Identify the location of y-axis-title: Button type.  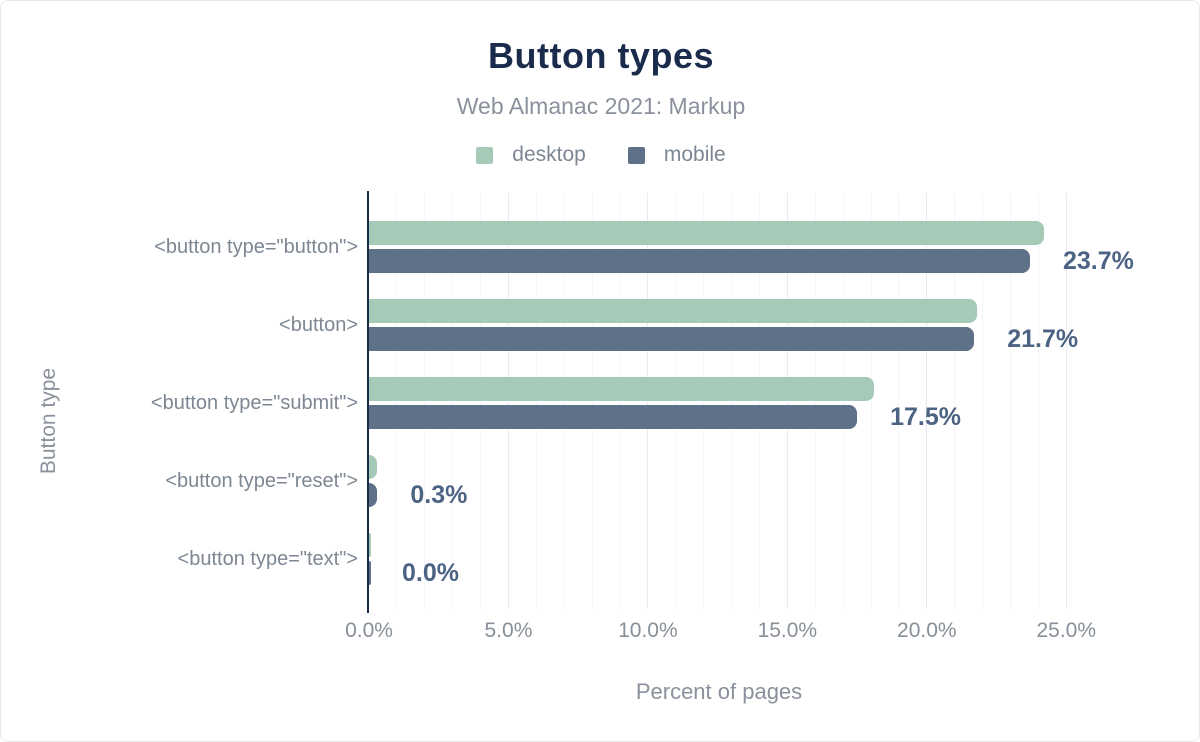
(48, 421).